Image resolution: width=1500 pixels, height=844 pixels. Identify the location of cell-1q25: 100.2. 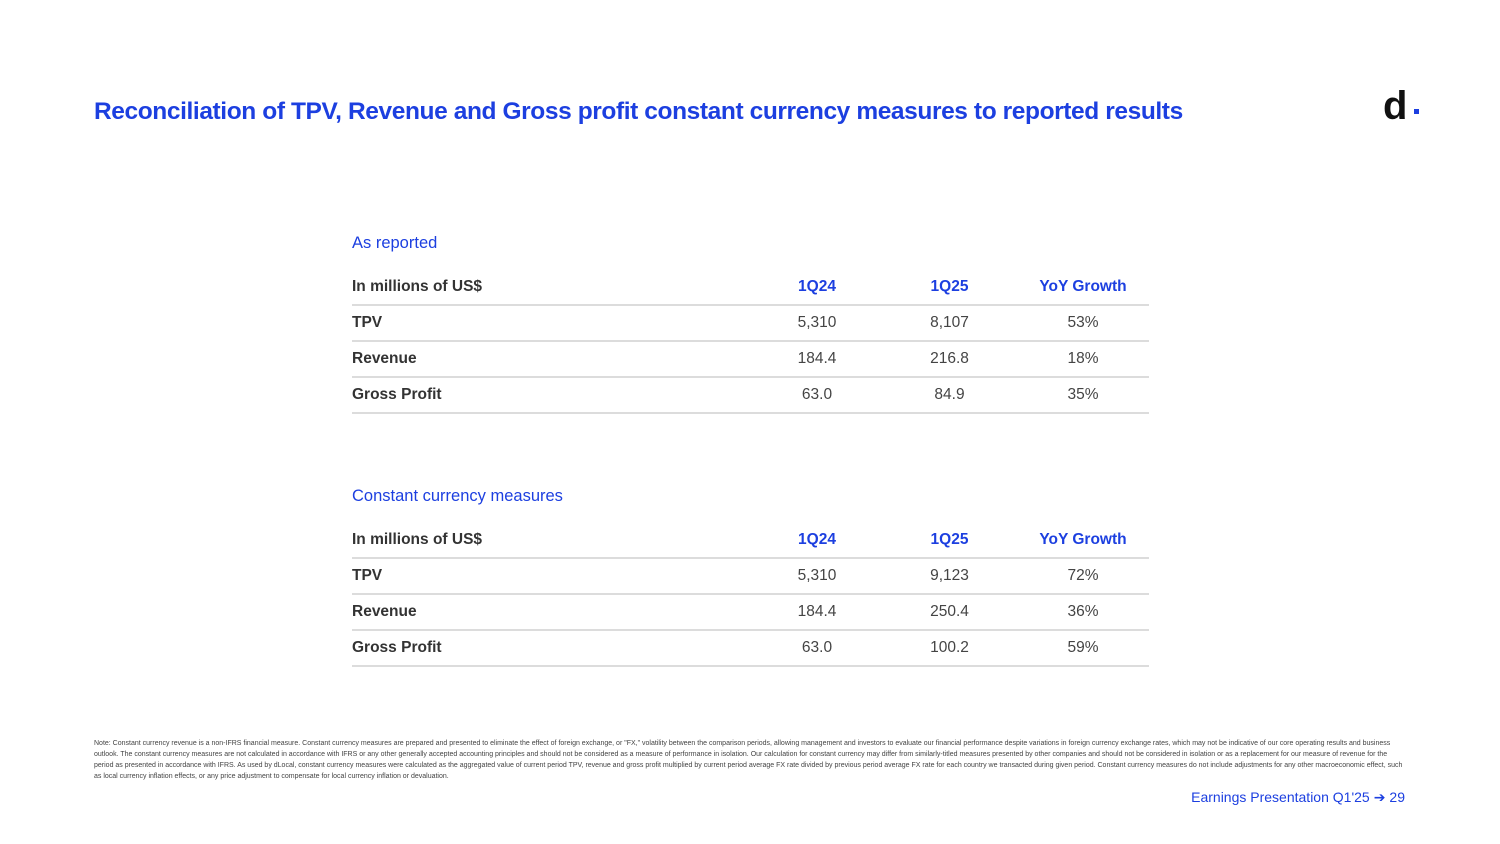
(949, 648).